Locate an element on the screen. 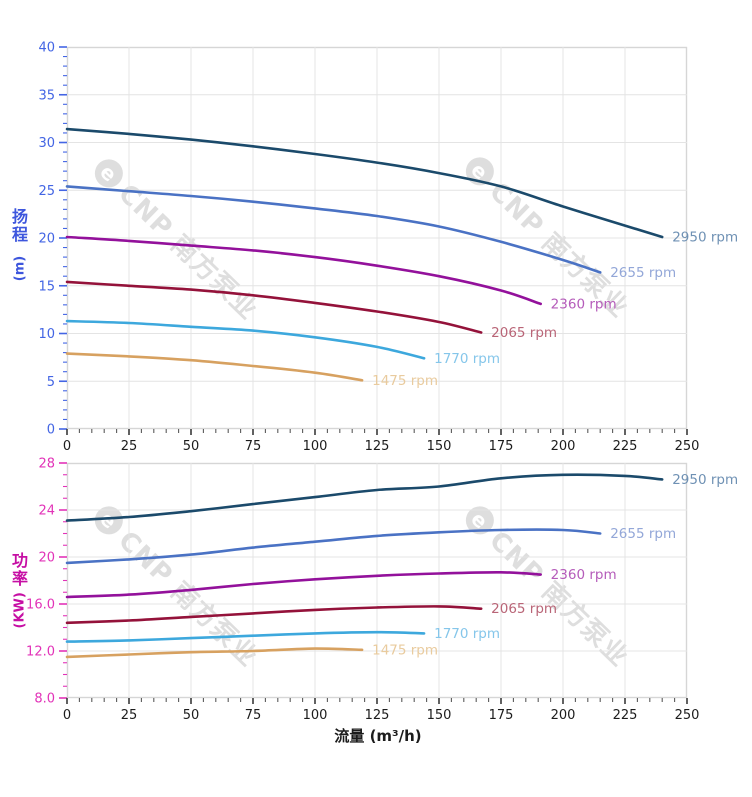 This screenshot has height=797, width=752. curve-2065-rpm-power-vs-flow is located at coordinates (274, 615).